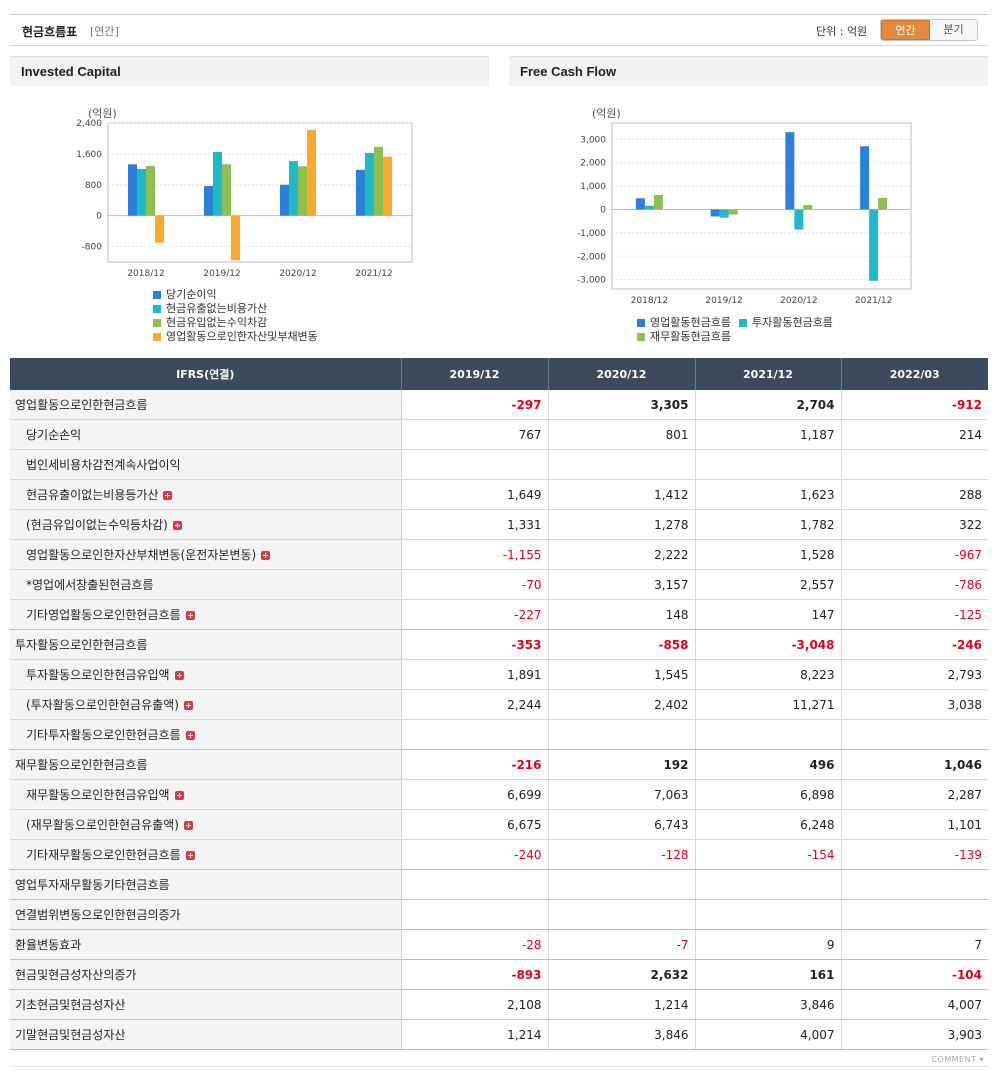 The width and height of the screenshot is (998, 1080). I want to click on row-label: 기타재무활동으로인한현금흐름, so click(206, 854).